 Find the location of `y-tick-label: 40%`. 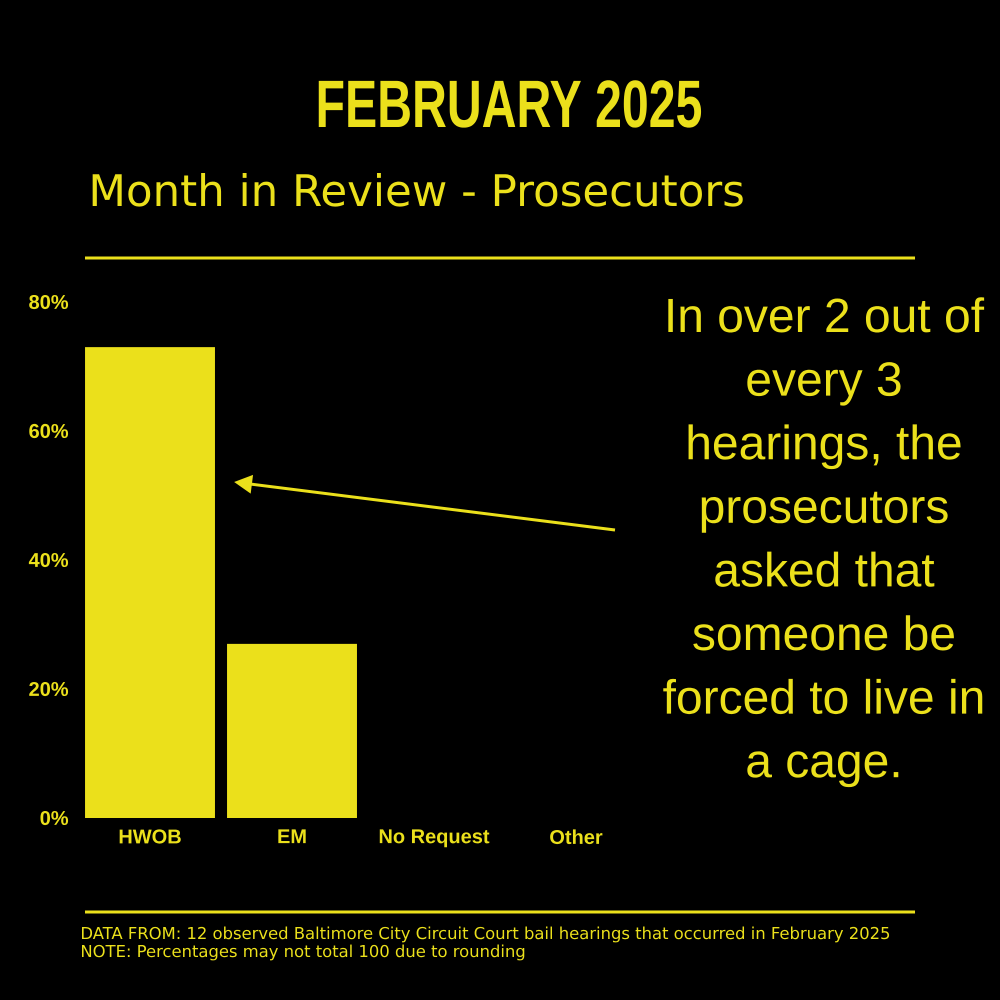

y-tick-label: 40% is located at coordinates (48, 560).